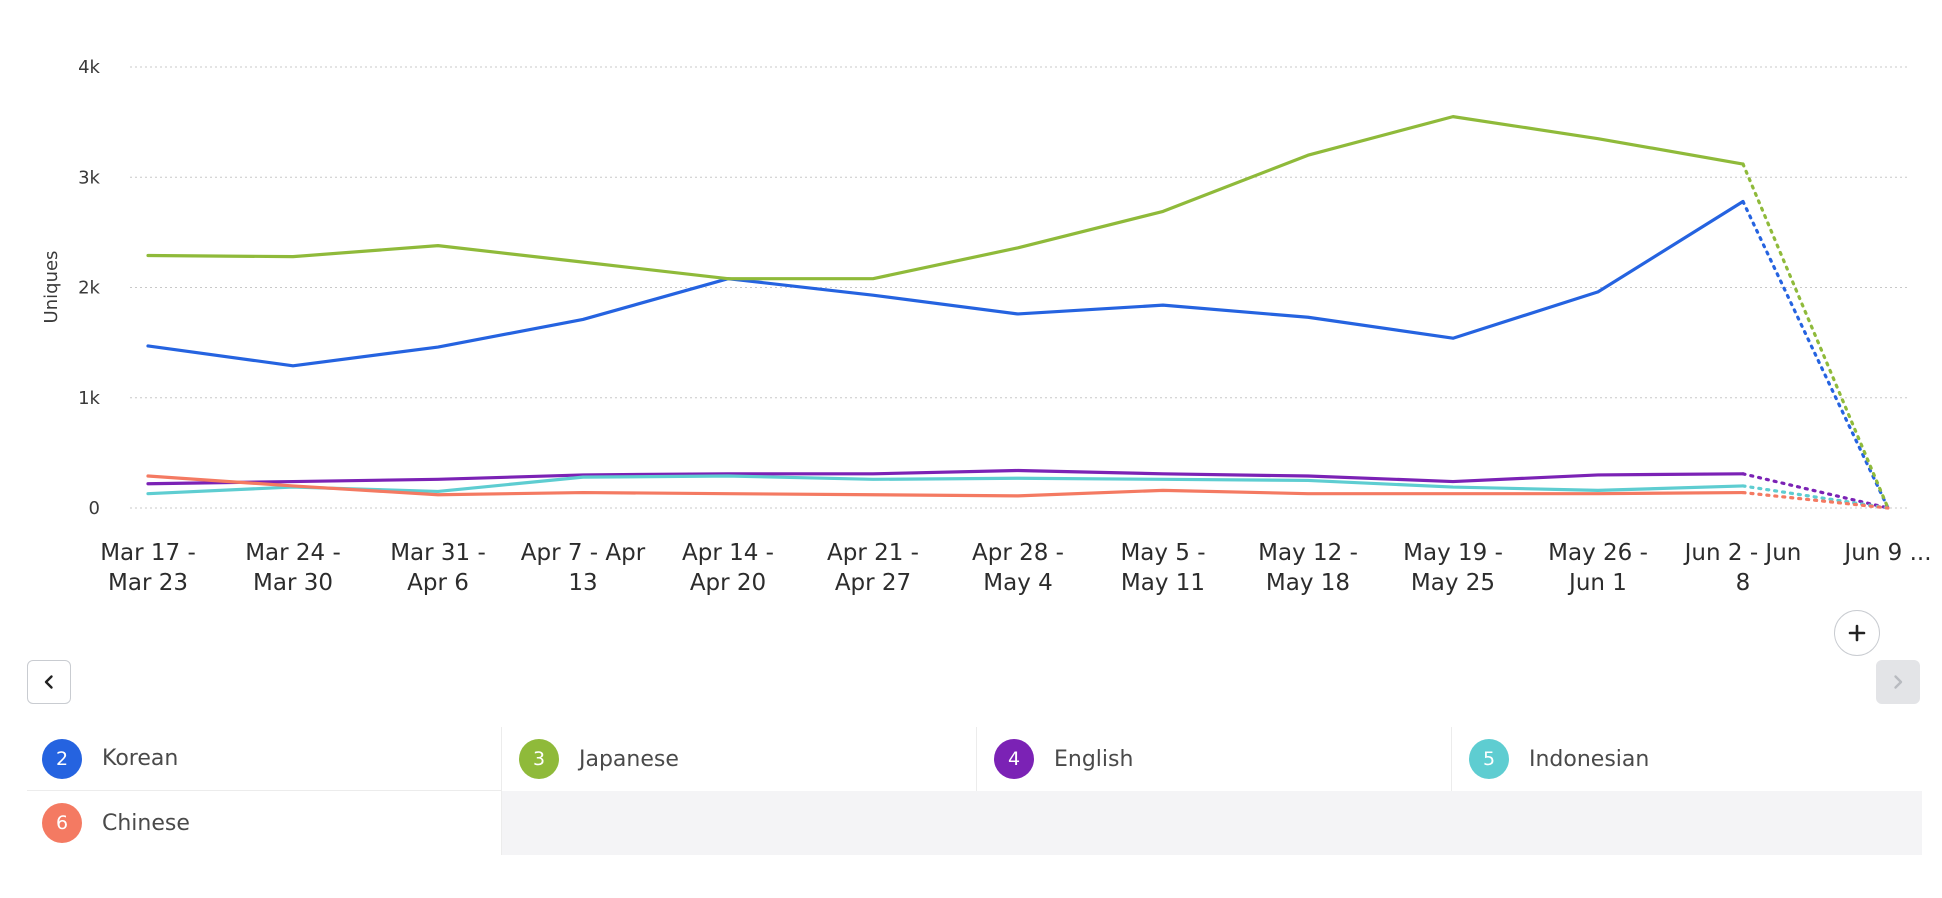  What do you see at coordinates (1162, 568) in the screenshot?
I see `x-tick-label: May 5 -May 11` at bounding box center [1162, 568].